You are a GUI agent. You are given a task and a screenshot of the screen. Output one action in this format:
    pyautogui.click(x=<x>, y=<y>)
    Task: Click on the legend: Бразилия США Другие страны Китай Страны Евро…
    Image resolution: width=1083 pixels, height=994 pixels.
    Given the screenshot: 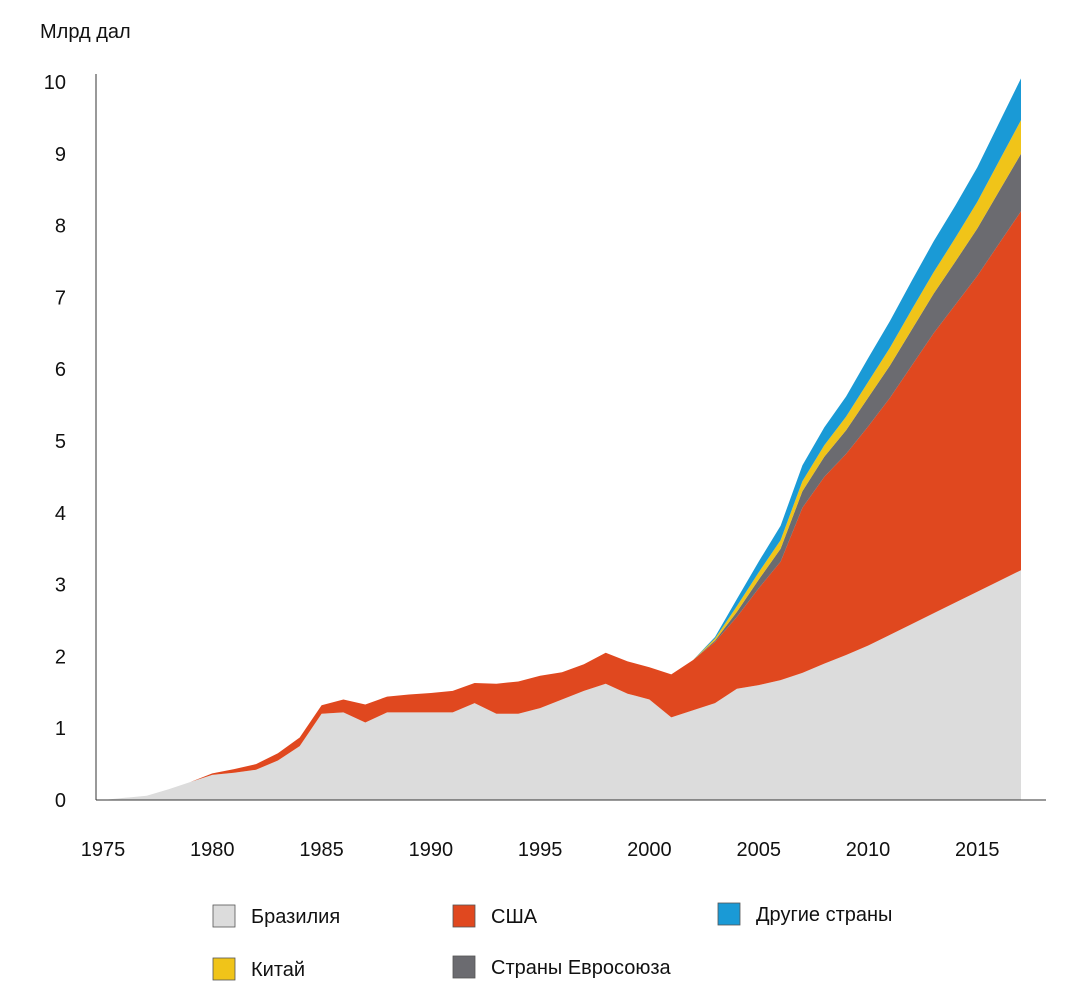 What is the action you would take?
    pyautogui.click(x=552, y=941)
    